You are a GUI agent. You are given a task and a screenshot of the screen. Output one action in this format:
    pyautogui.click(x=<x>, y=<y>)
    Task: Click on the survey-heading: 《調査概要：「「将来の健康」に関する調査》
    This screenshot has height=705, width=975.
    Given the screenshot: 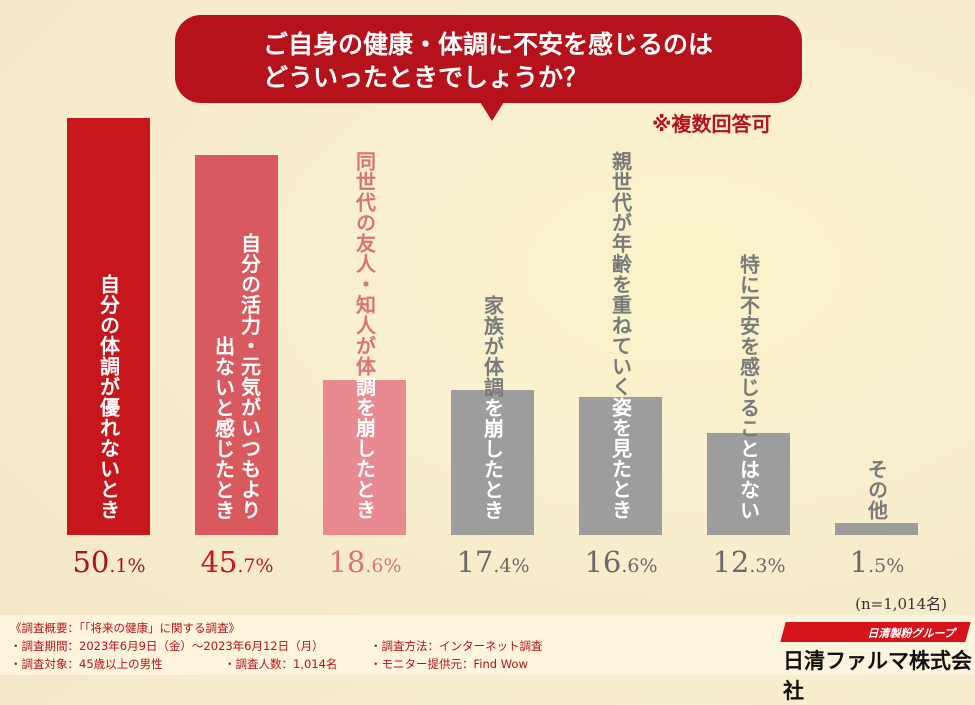 What is the action you would take?
    pyautogui.click(x=125, y=628)
    